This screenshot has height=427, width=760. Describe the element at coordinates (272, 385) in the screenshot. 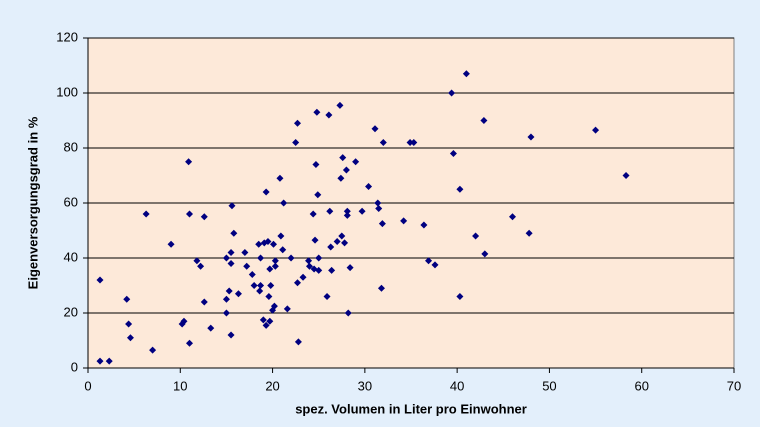

I see `x-tick-label: 20` at that location.